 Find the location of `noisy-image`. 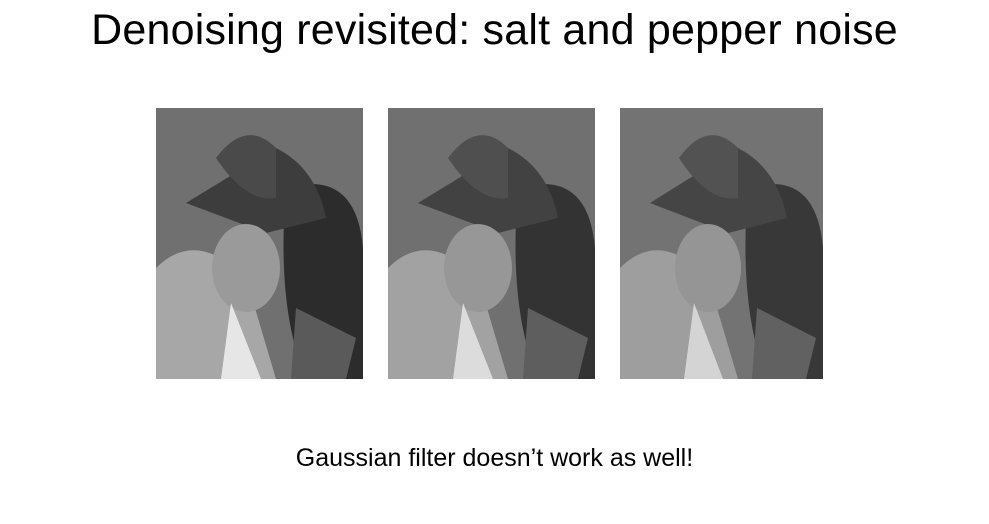

noisy-image is located at coordinates (259, 243).